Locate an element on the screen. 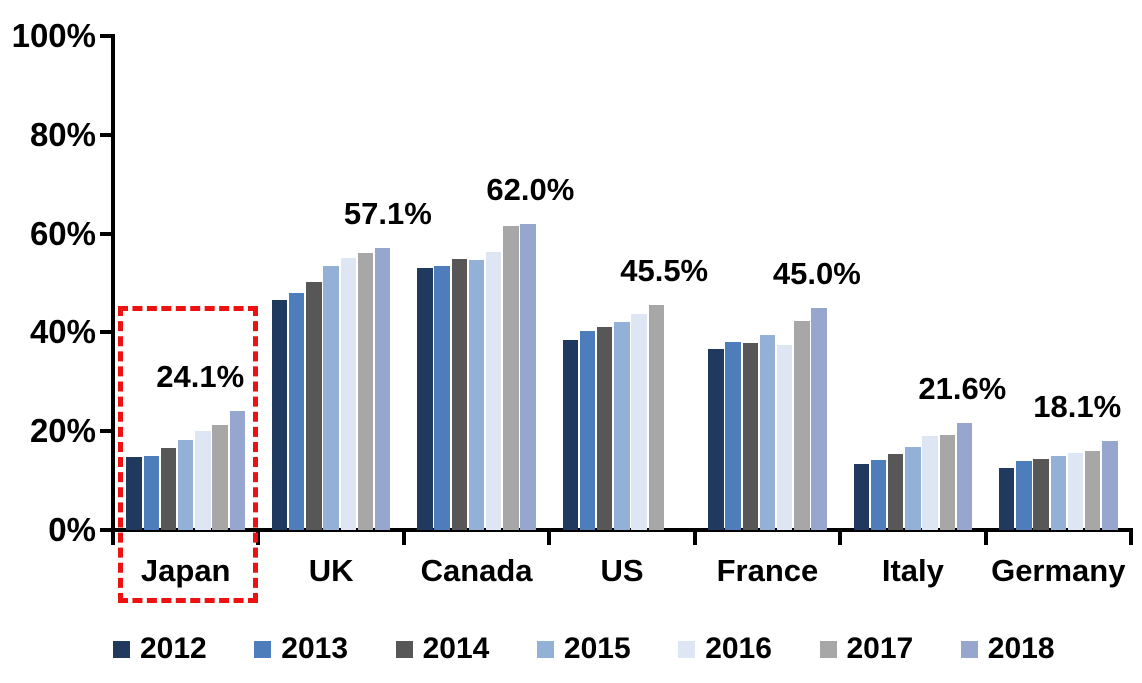 This screenshot has width=1142, height=683. legend-label-2013: 2013 is located at coordinates (315, 648).